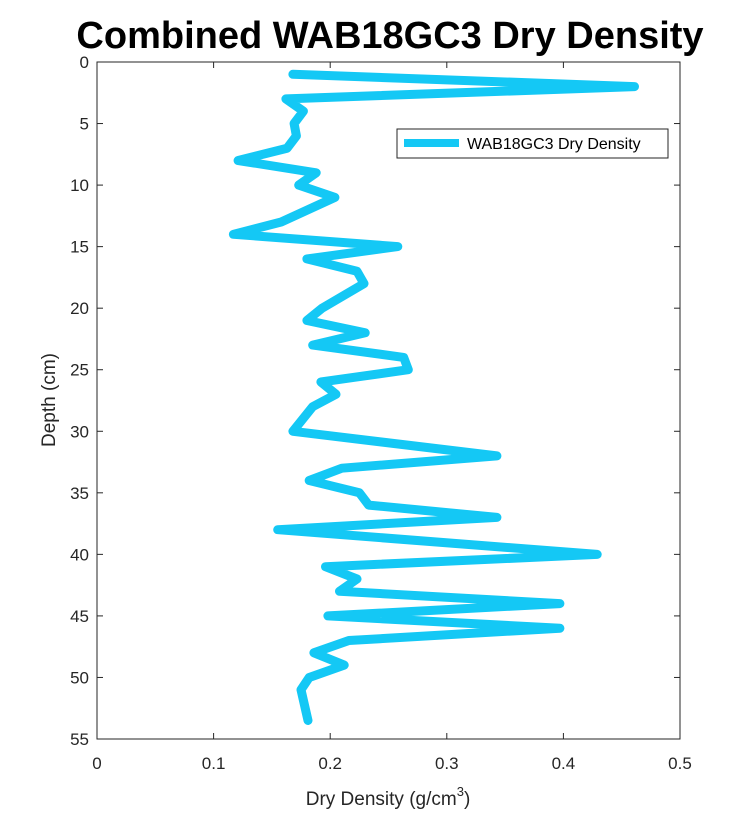 This screenshot has height=830, width=750. Describe the element at coordinates (84, 62) in the screenshot. I see `y-tick-label: 0` at that location.